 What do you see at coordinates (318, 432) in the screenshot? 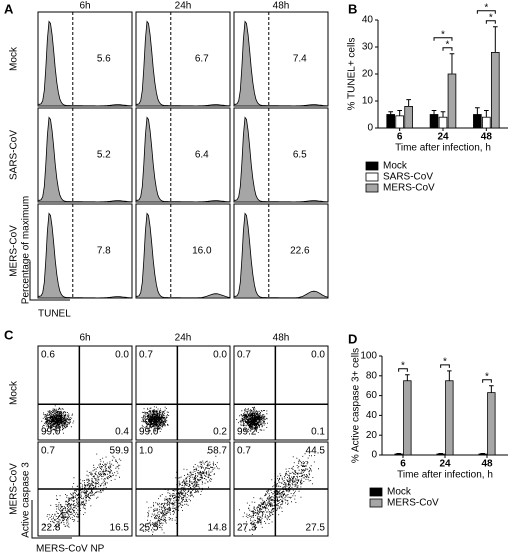
I see `quadrant-percentage: 0.1` at bounding box center [318, 432].